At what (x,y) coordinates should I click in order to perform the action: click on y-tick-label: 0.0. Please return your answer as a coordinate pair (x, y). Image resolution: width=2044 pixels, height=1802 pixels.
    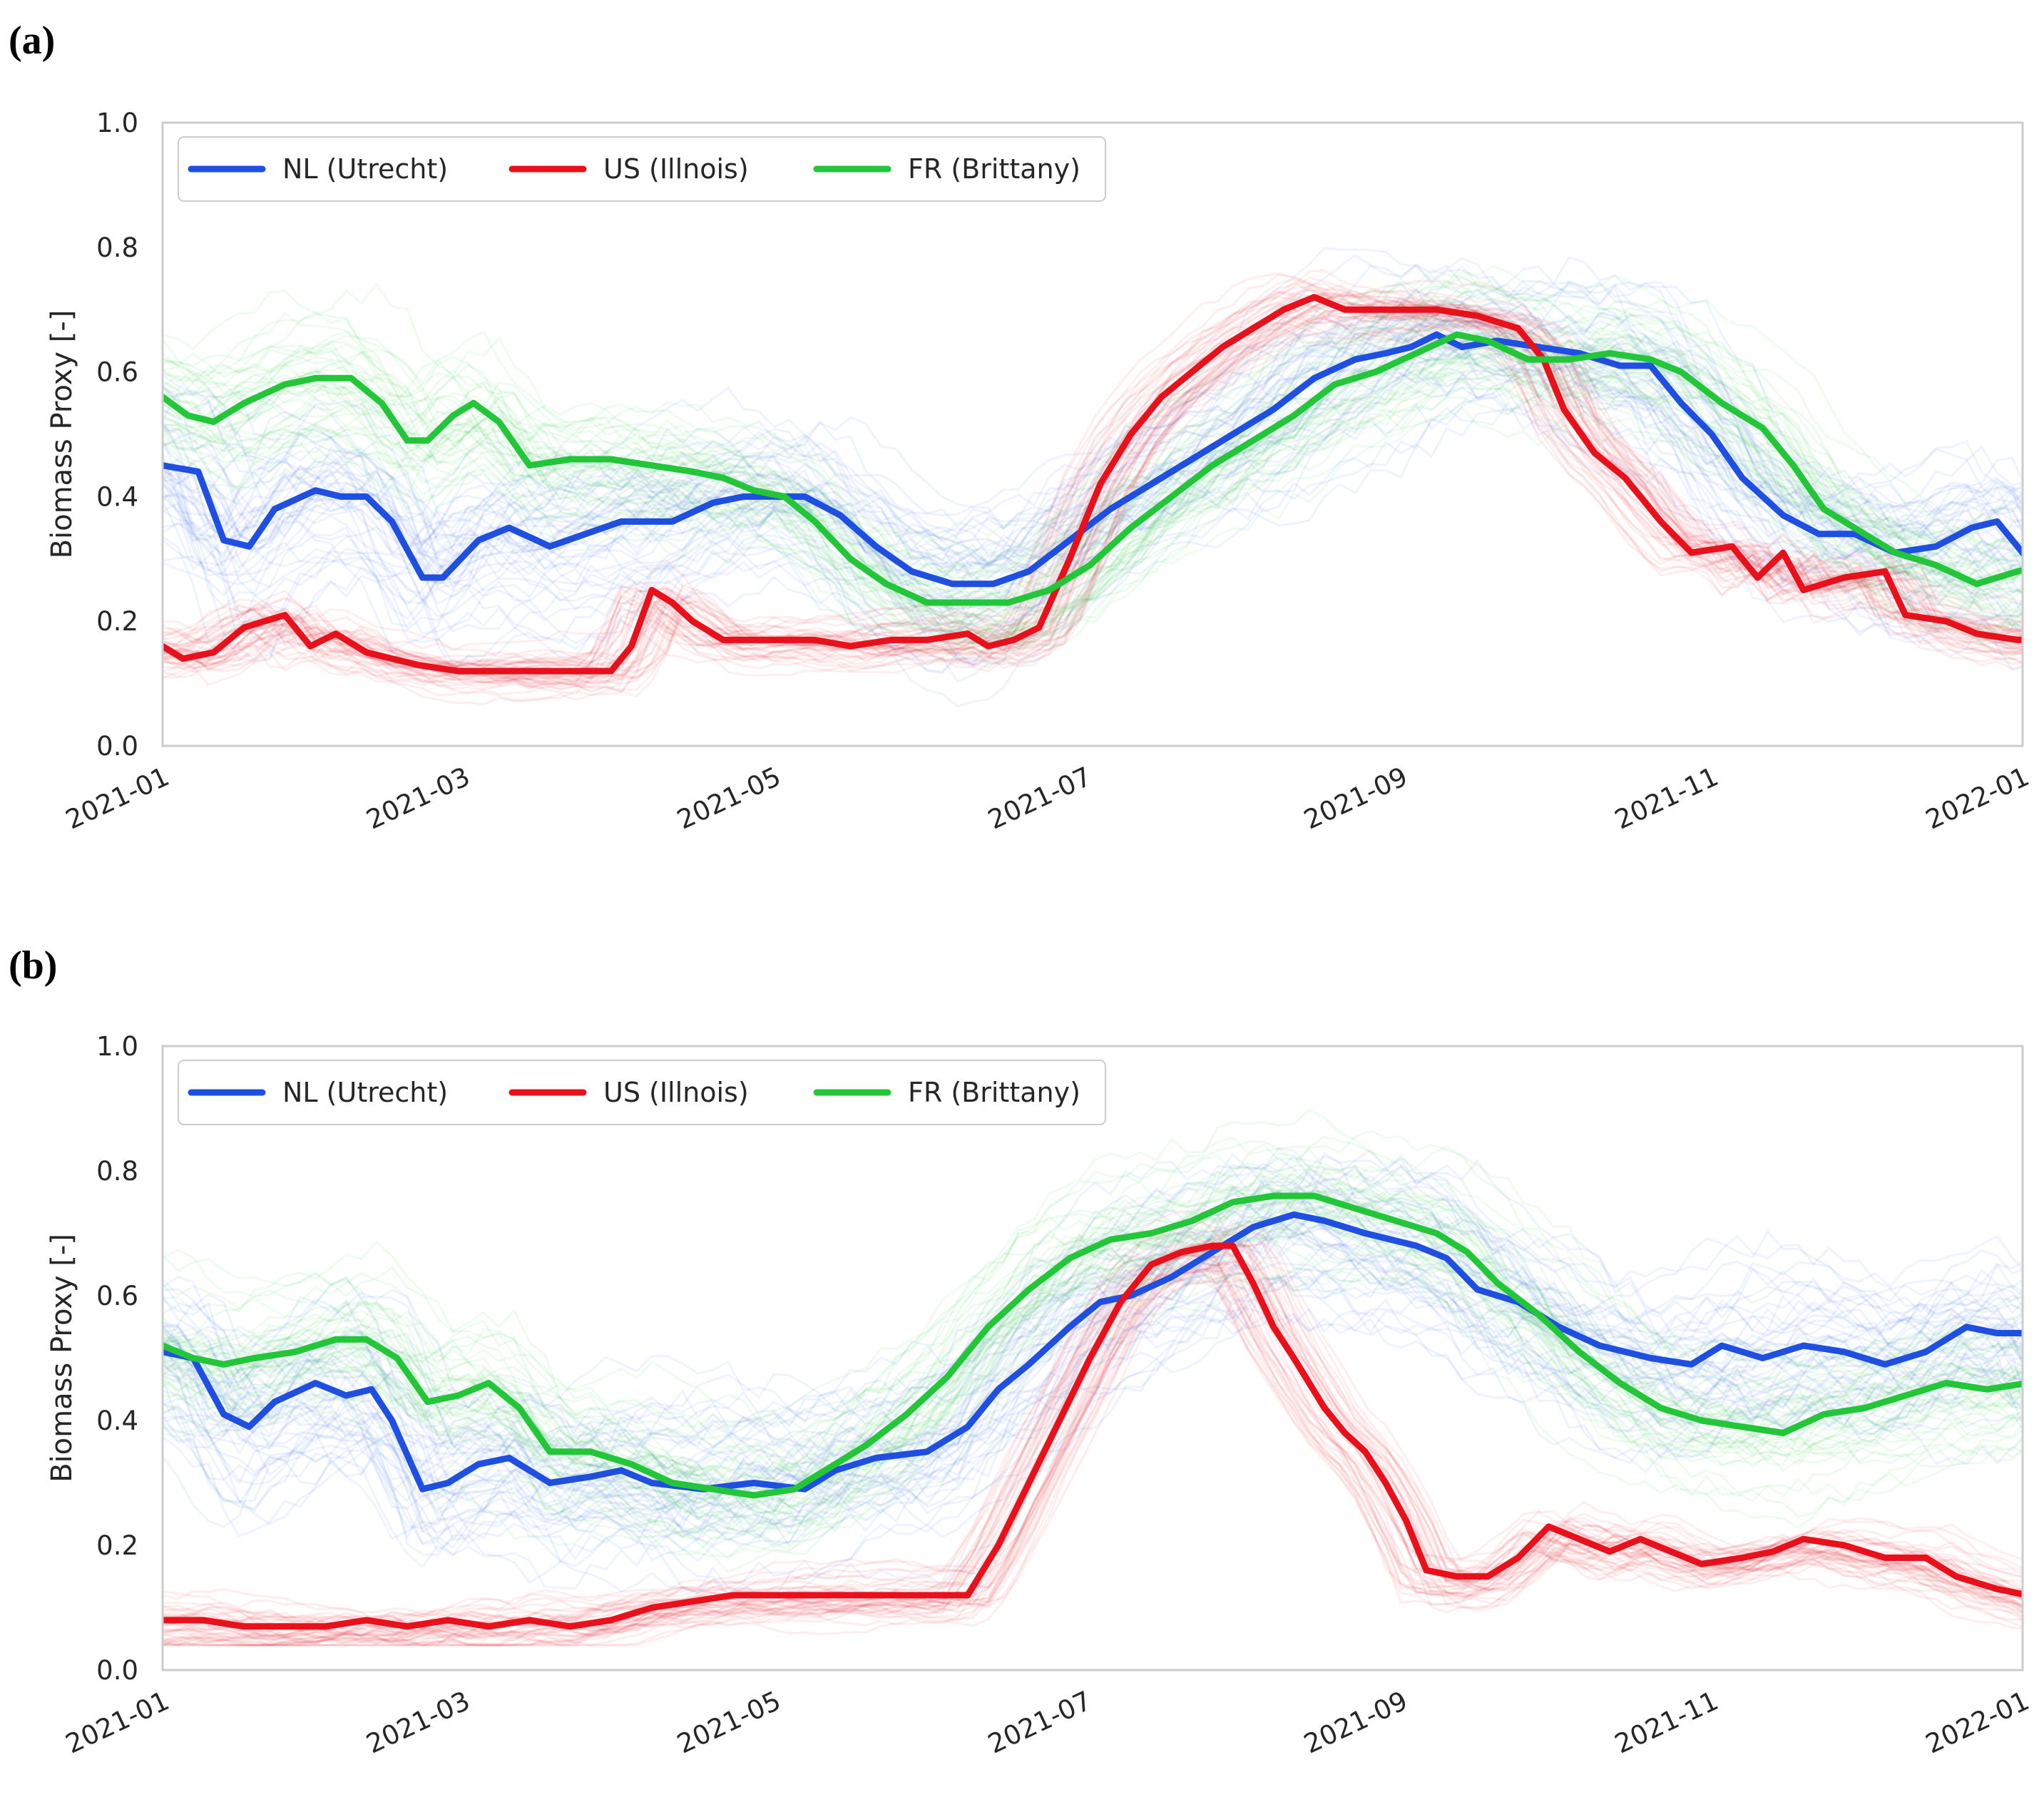
    Looking at the image, I should click on (117, 1670).